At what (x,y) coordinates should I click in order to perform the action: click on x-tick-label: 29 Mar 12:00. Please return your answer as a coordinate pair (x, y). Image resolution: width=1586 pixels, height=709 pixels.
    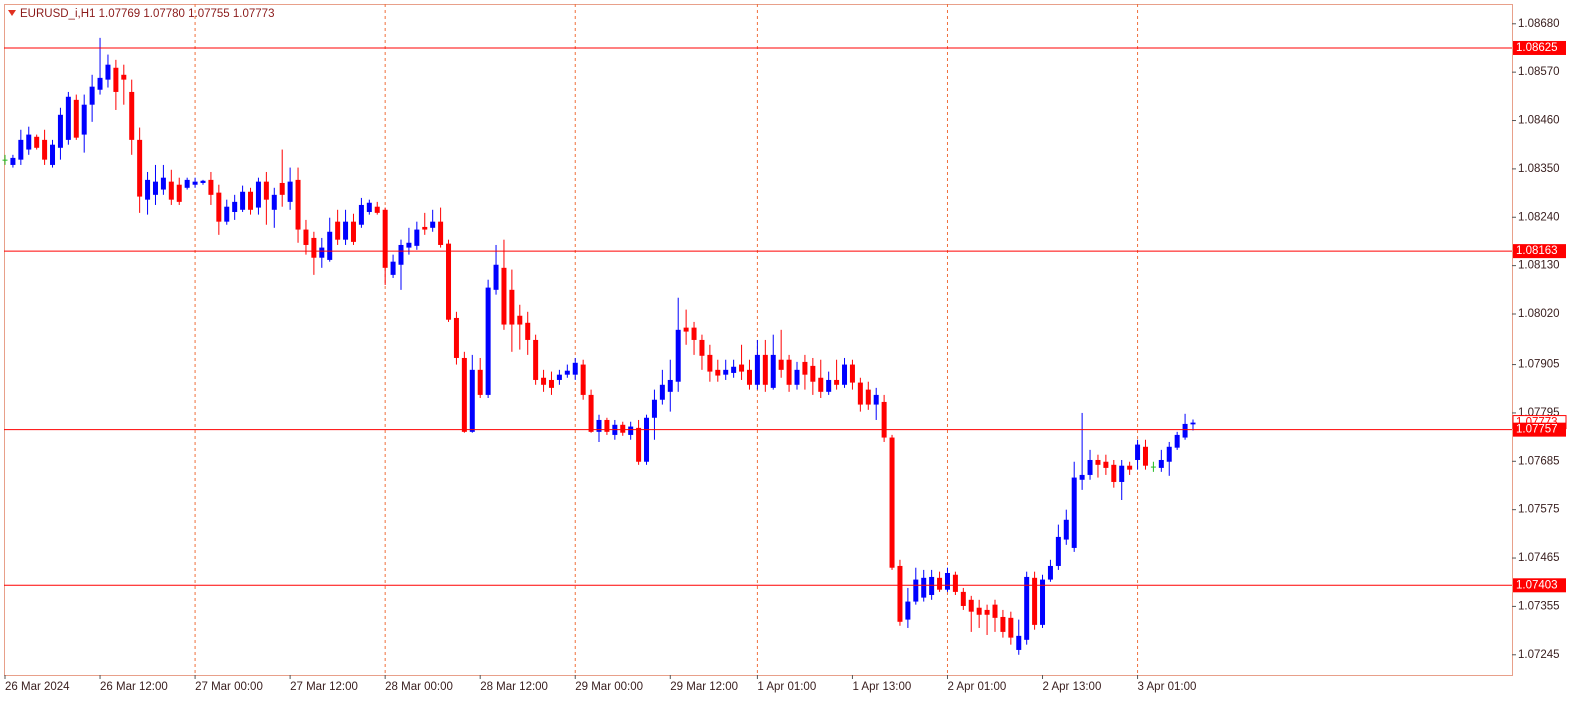
    Looking at the image, I should click on (704, 687).